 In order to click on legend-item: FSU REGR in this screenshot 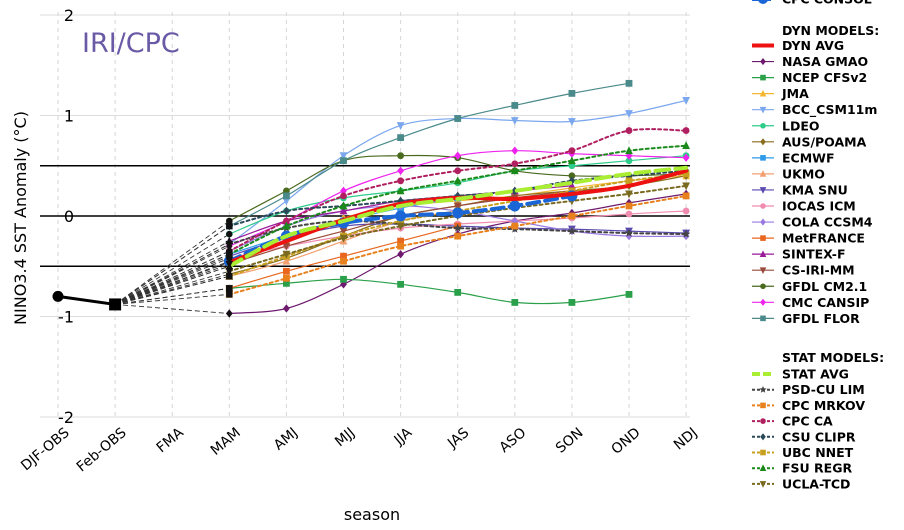, I will do `click(802, 468)`.